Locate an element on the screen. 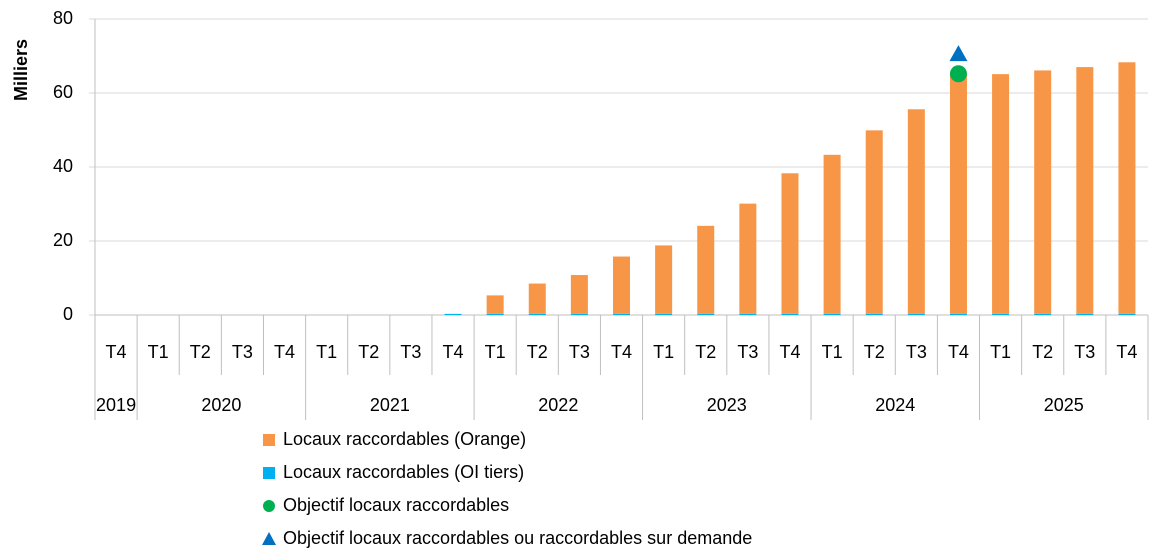 This screenshot has height=552, width=1150. year-label: 2023 is located at coordinates (727, 405).